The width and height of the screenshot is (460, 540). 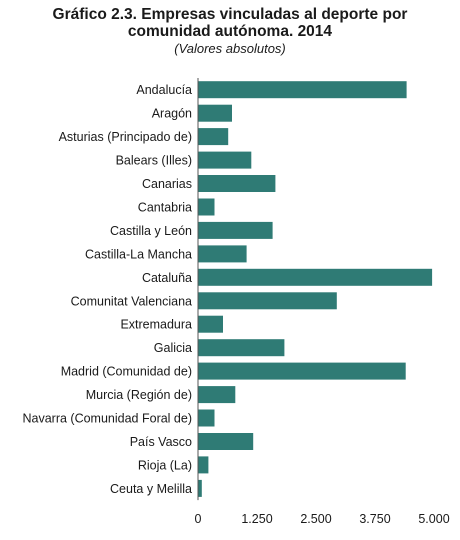 What do you see at coordinates (161, 442) in the screenshot?
I see `category-label: País Vasco` at bounding box center [161, 442].